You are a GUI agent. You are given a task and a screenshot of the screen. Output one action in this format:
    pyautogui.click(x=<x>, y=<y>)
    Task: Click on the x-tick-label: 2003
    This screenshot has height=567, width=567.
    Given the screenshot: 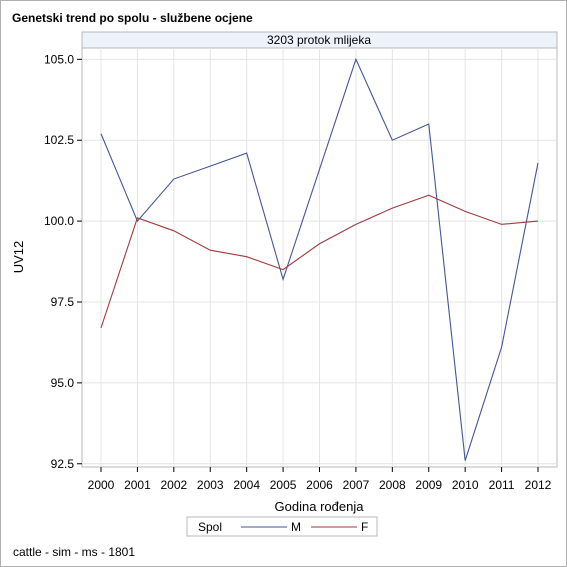 What is the action you would take?
    pyautogui.click(x=210, y=485)
    